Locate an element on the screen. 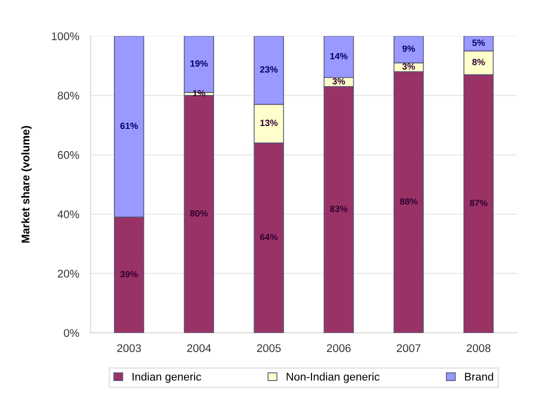 Image resolution: width=533 pixels, height=401 pixels. x-tick-label: 2007 is located at coordinates (408, 348).